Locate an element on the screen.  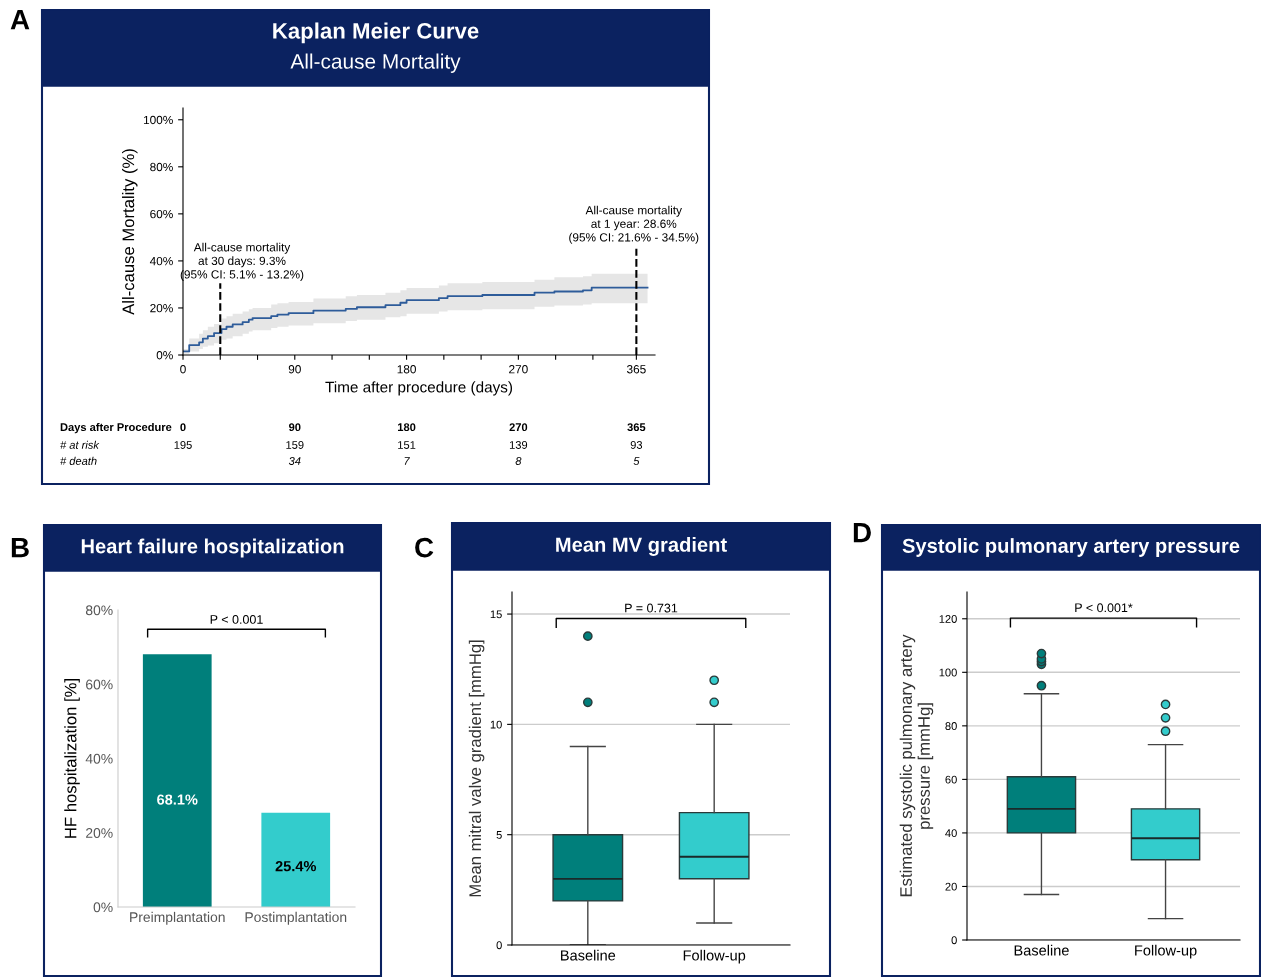
text: Days after Procedure is located at coordinates (116, 428).